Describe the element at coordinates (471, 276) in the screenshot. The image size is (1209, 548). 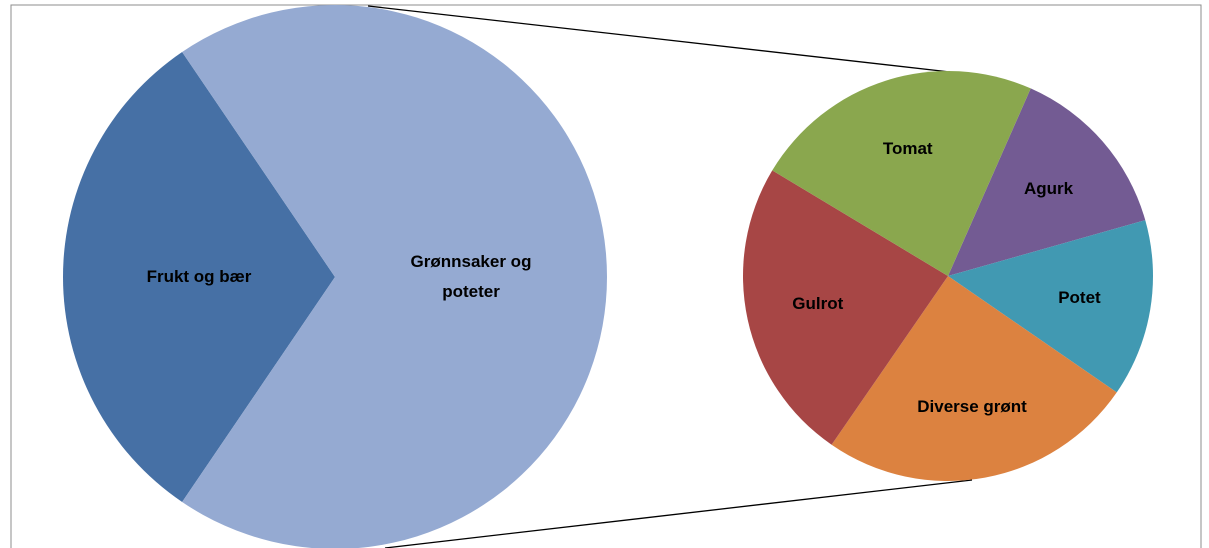
I see `slice-label: Grønnsaker og poteter` at that location.